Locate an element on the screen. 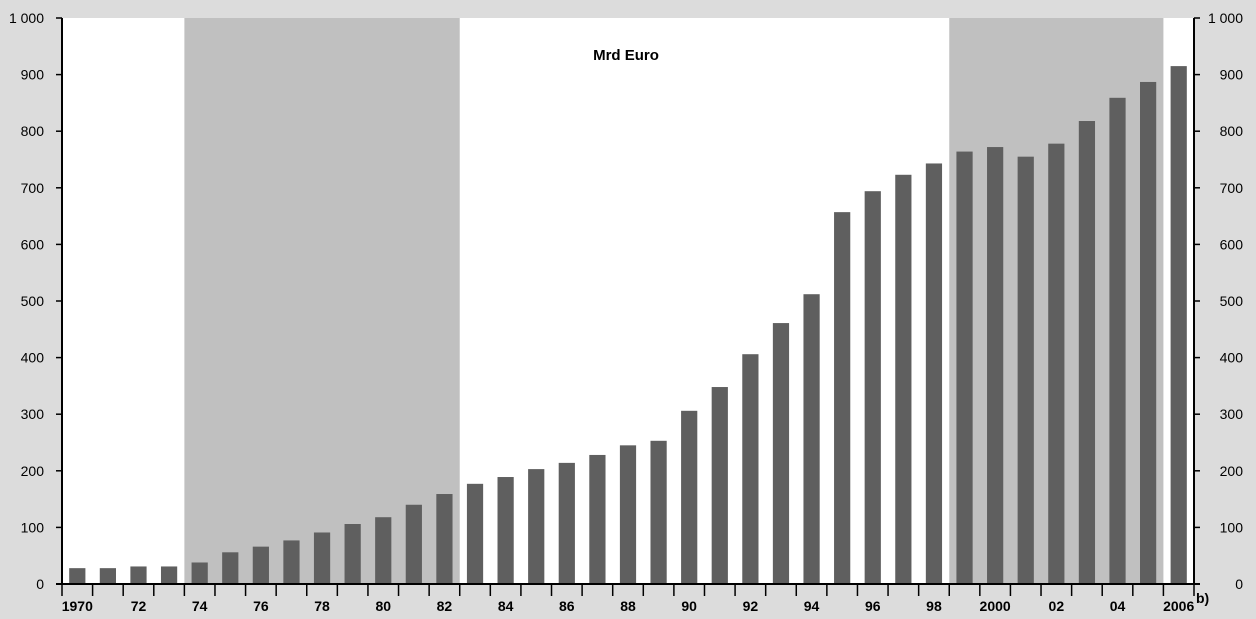 The width and height of the screenshot is (1256, 619). y-tick-label-right: 300 is located at coordinates (1232, 414).